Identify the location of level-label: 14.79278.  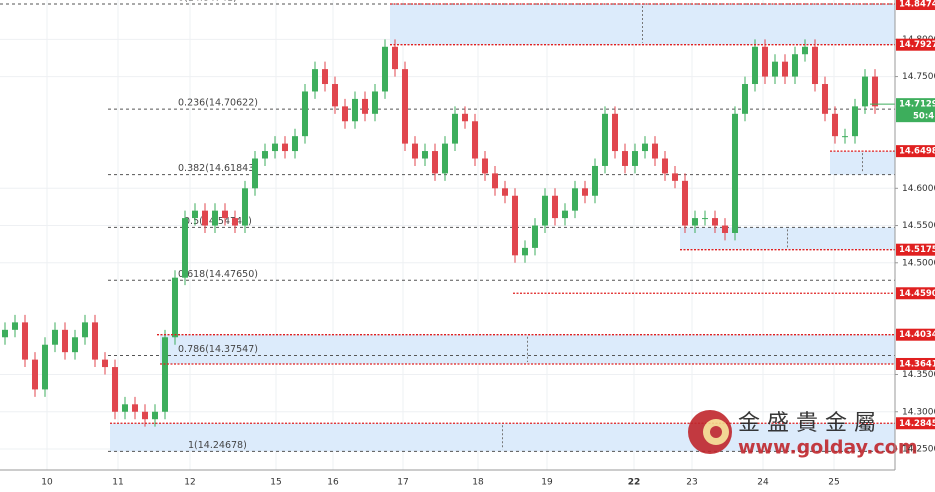
(917, 45).